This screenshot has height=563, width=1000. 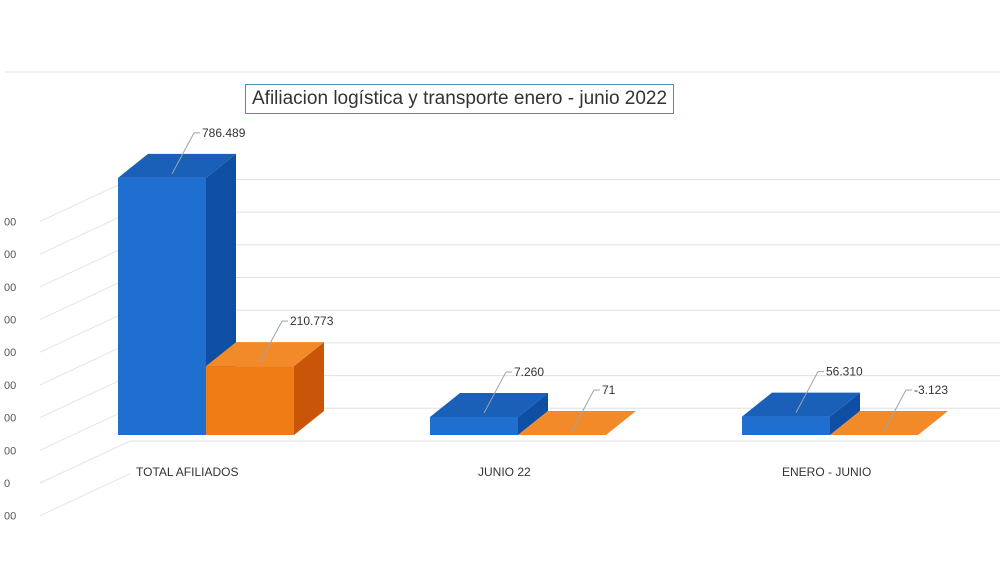 I want to click on data-label: 210.773, so click(x=312, y=321).